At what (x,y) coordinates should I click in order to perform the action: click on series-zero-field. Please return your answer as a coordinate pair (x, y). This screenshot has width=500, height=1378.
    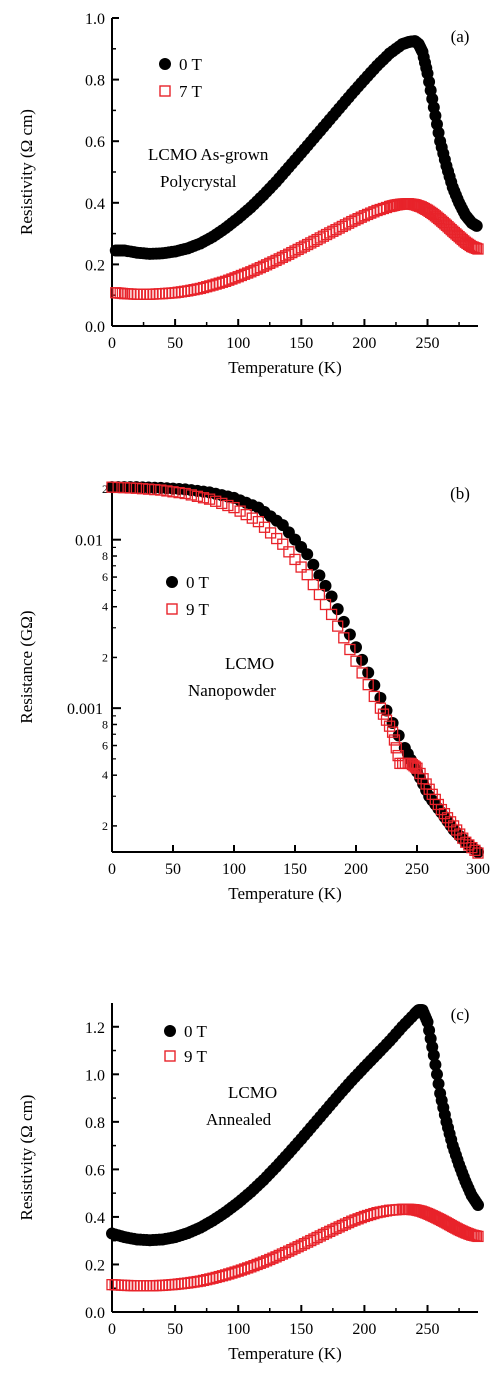
    Looking at the image, I should click on (296, 147).